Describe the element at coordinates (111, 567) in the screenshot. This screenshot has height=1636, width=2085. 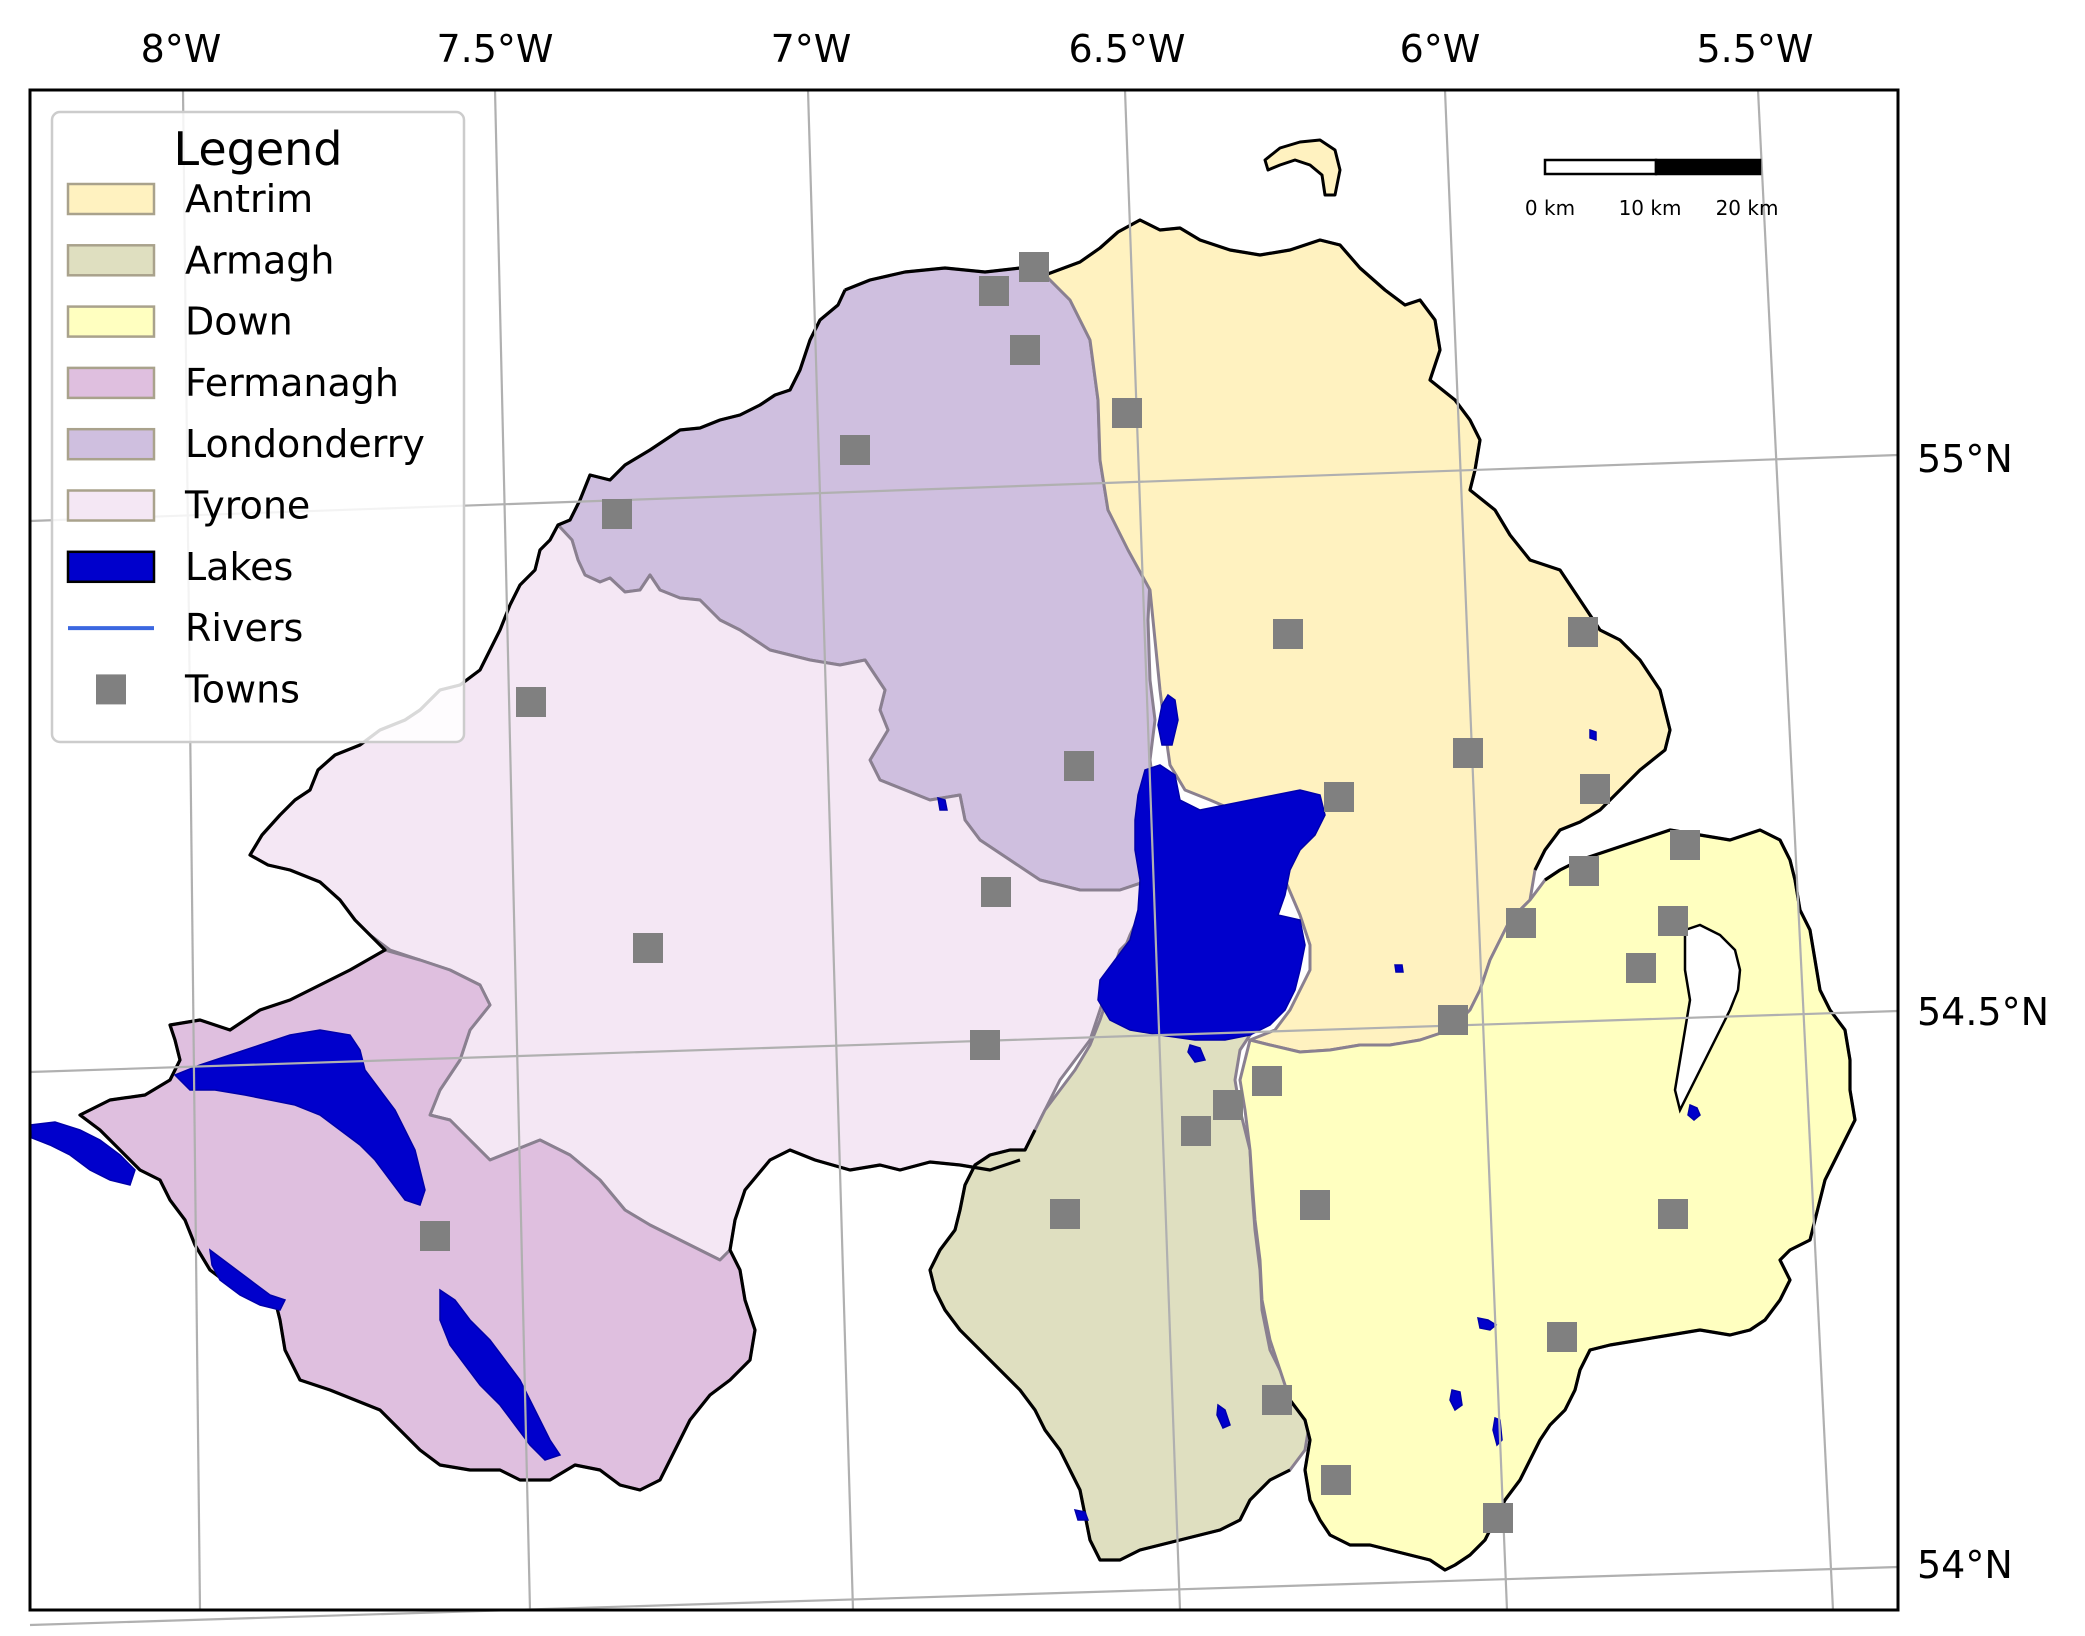
I see `legend-swatch-lakes` at that location.